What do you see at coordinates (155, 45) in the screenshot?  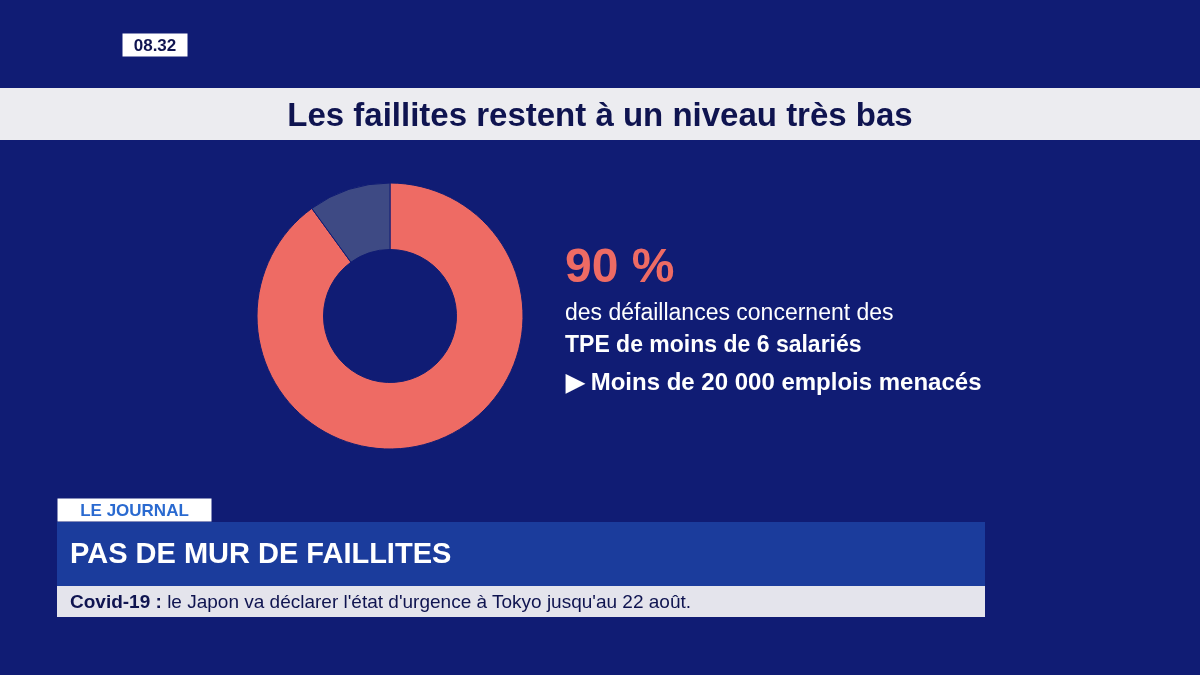 I see `text: 08.32` at bounding box center [155, 45].